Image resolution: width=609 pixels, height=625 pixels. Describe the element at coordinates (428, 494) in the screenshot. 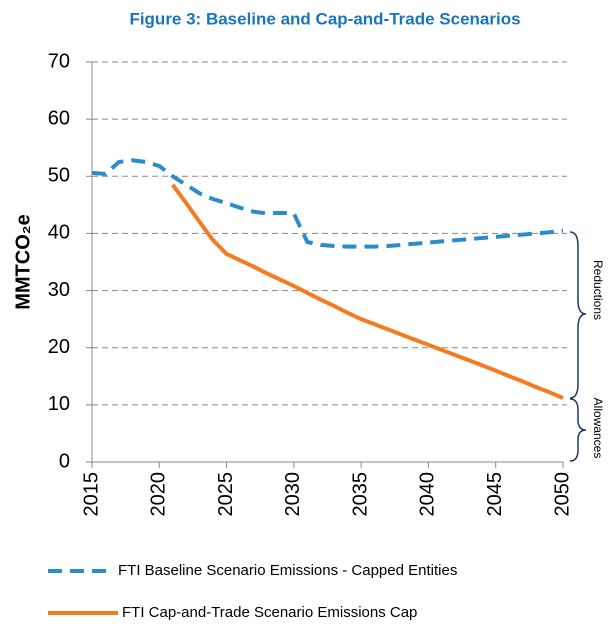

I see `x-tick-label: 2040` at that location.